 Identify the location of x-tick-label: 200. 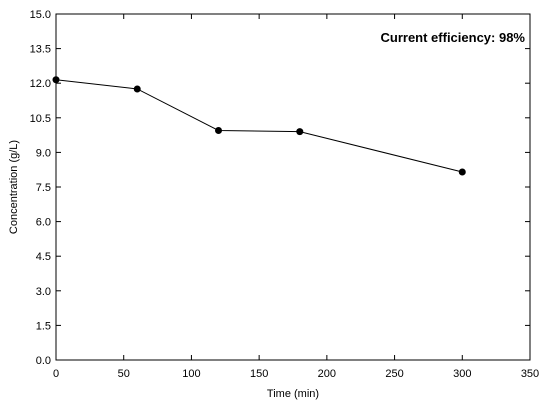
(327, 374).